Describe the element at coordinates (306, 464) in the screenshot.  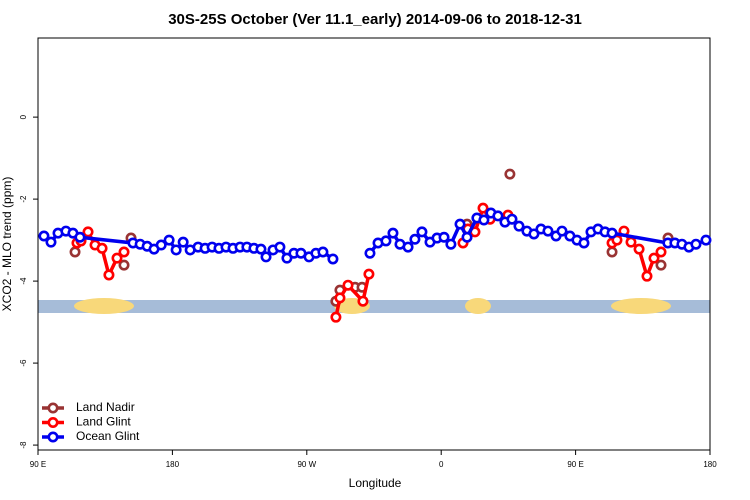
I see `x-tick-label: 90 W` at that location.